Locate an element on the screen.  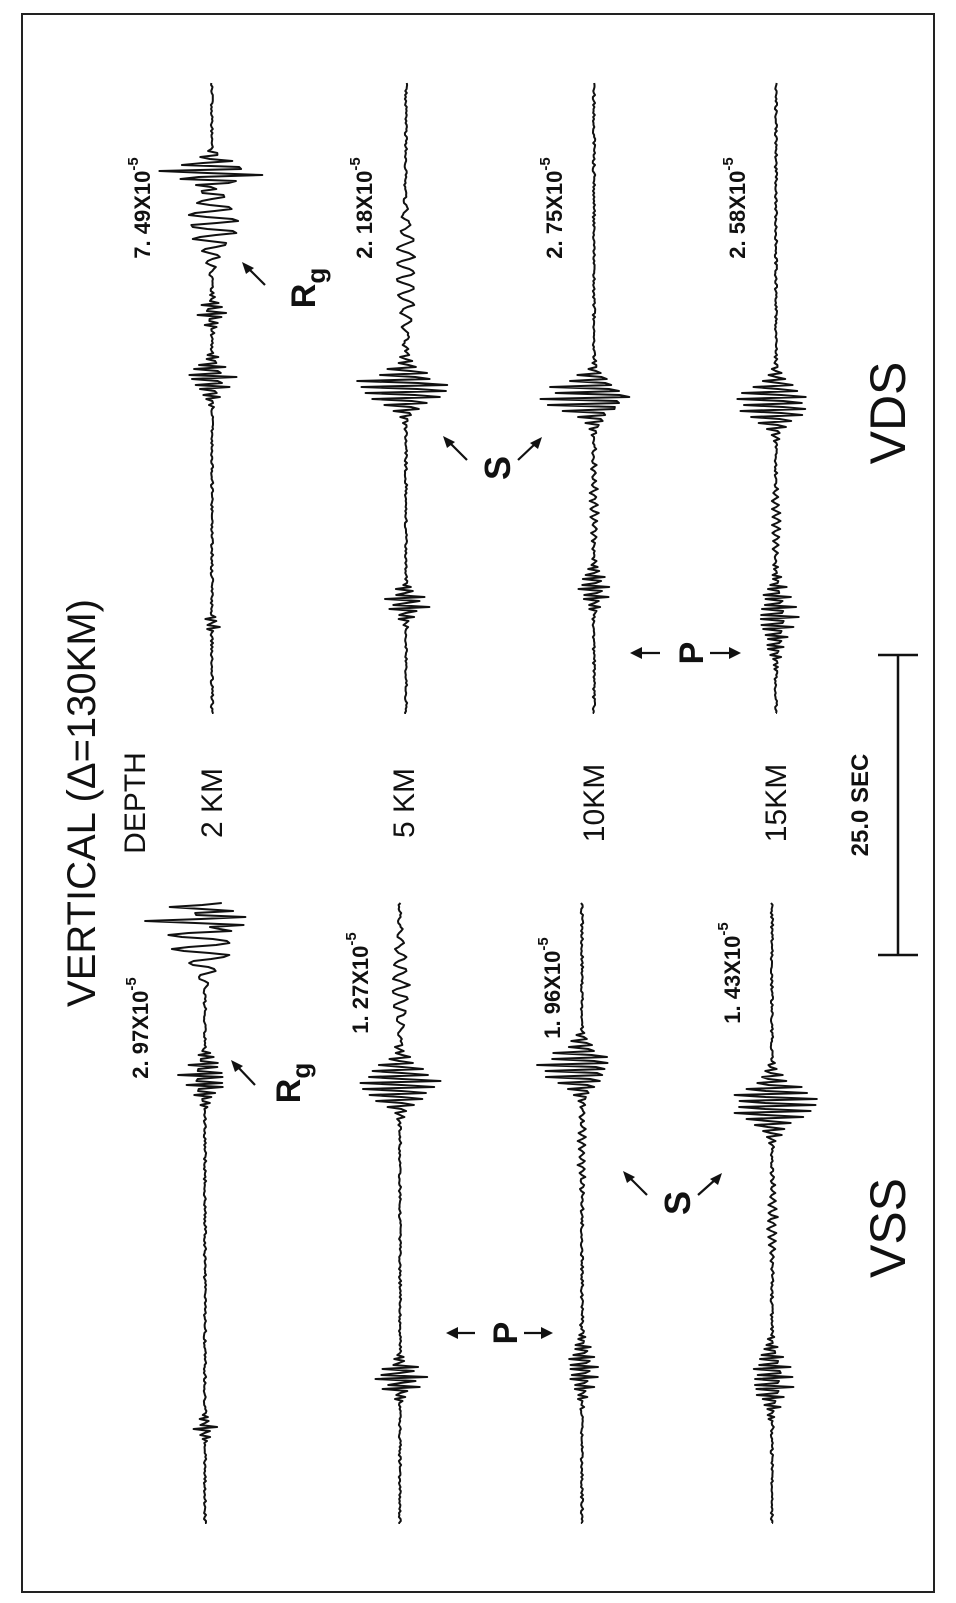
vds-label: VDS is located at coordinates (888, 413).